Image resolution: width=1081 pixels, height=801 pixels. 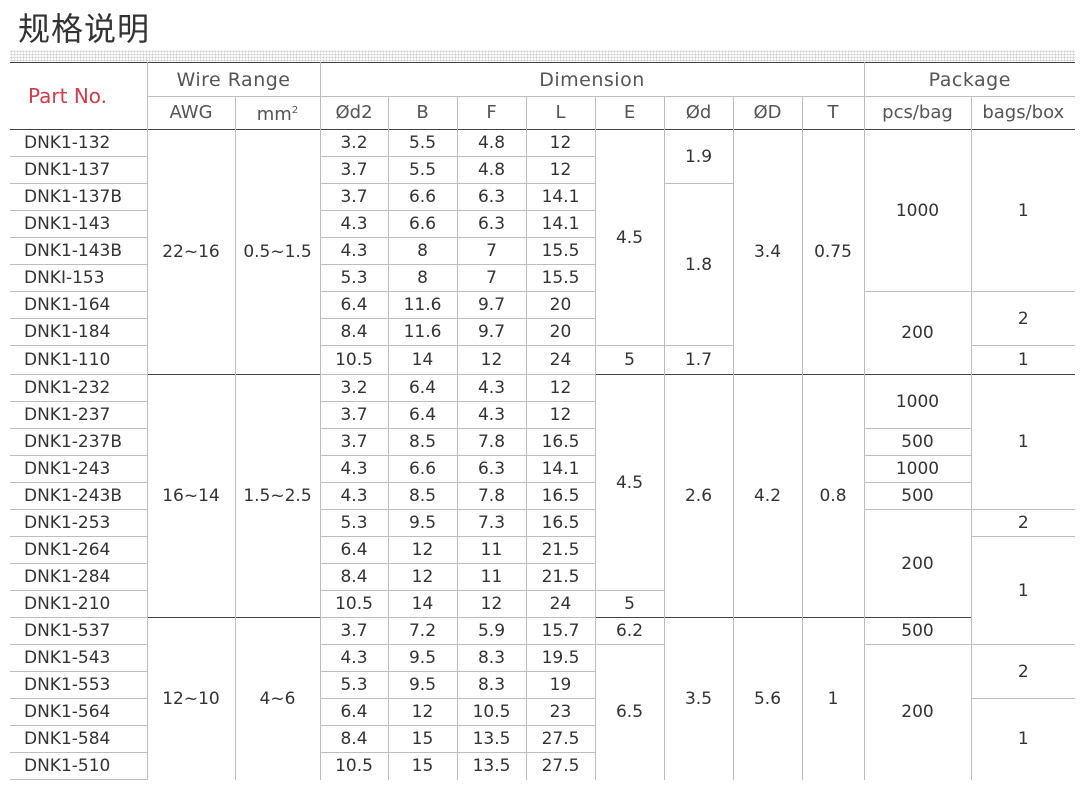 I want to click on part-number: DNK1-143, so click(x=79, y=224).